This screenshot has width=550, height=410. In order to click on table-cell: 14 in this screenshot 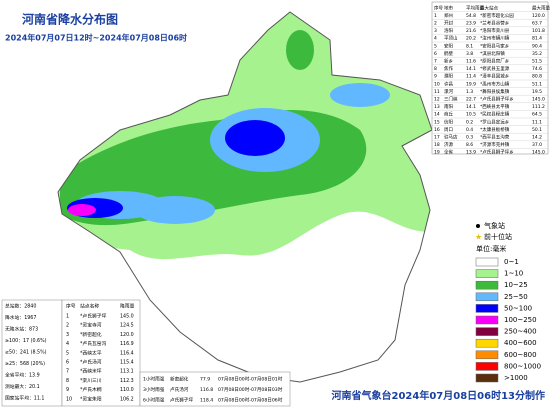, I will do `click(437, 115)`.